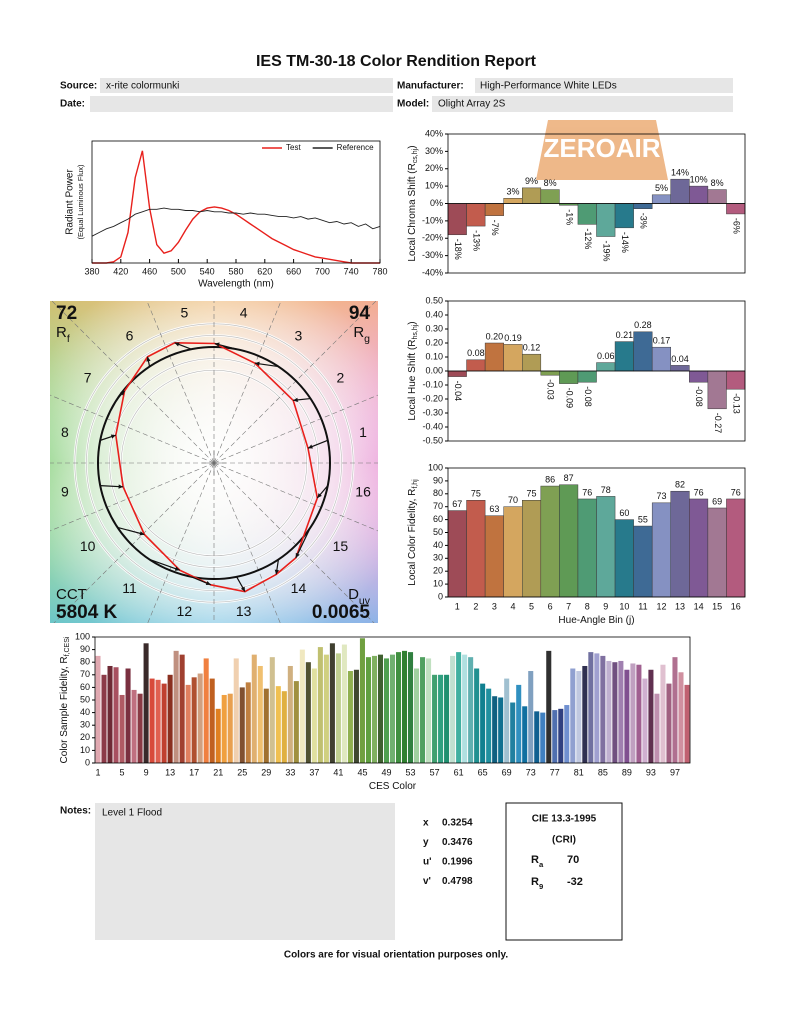 This screenshot has width=793, height=1024. I want to click on x-tick-label: 85, so click(603, 772).